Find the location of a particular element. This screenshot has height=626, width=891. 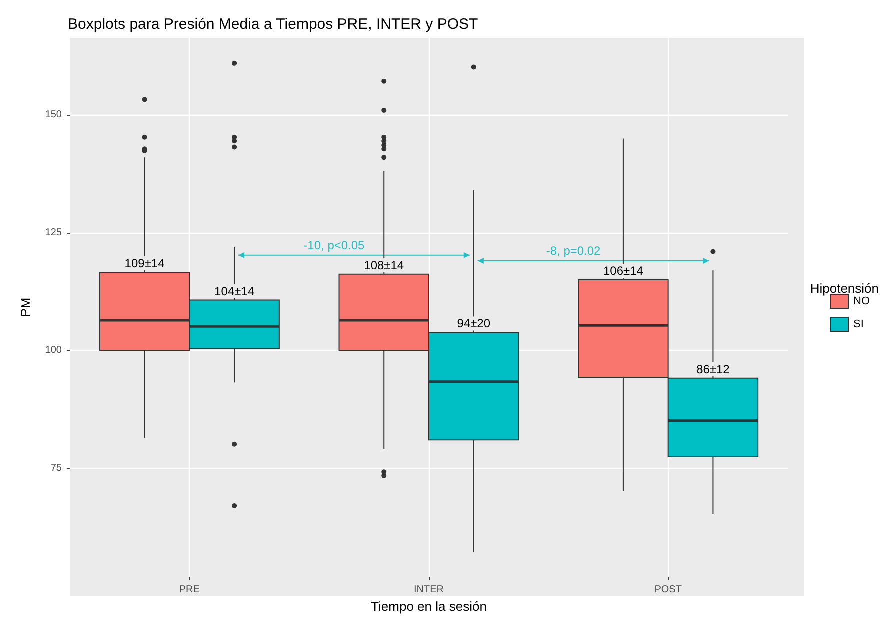

text: 106±14 is located at coordinates (623, 271).